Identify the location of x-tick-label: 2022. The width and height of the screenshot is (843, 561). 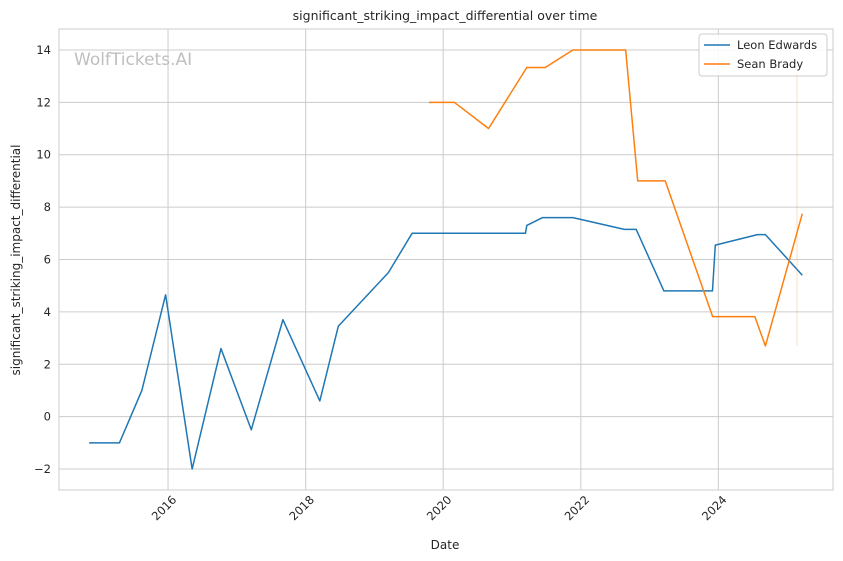
(577, 508).